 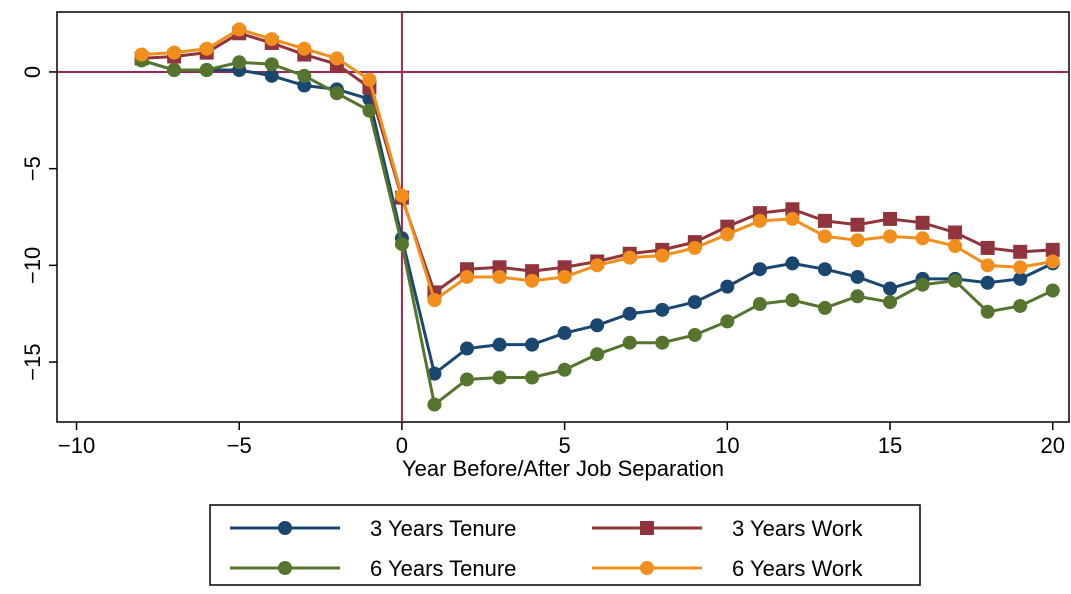 What do you see at coordinates (402, 445) in the screenshot?
I see `x-tick-label: 0` at bounding box center [402, 445].